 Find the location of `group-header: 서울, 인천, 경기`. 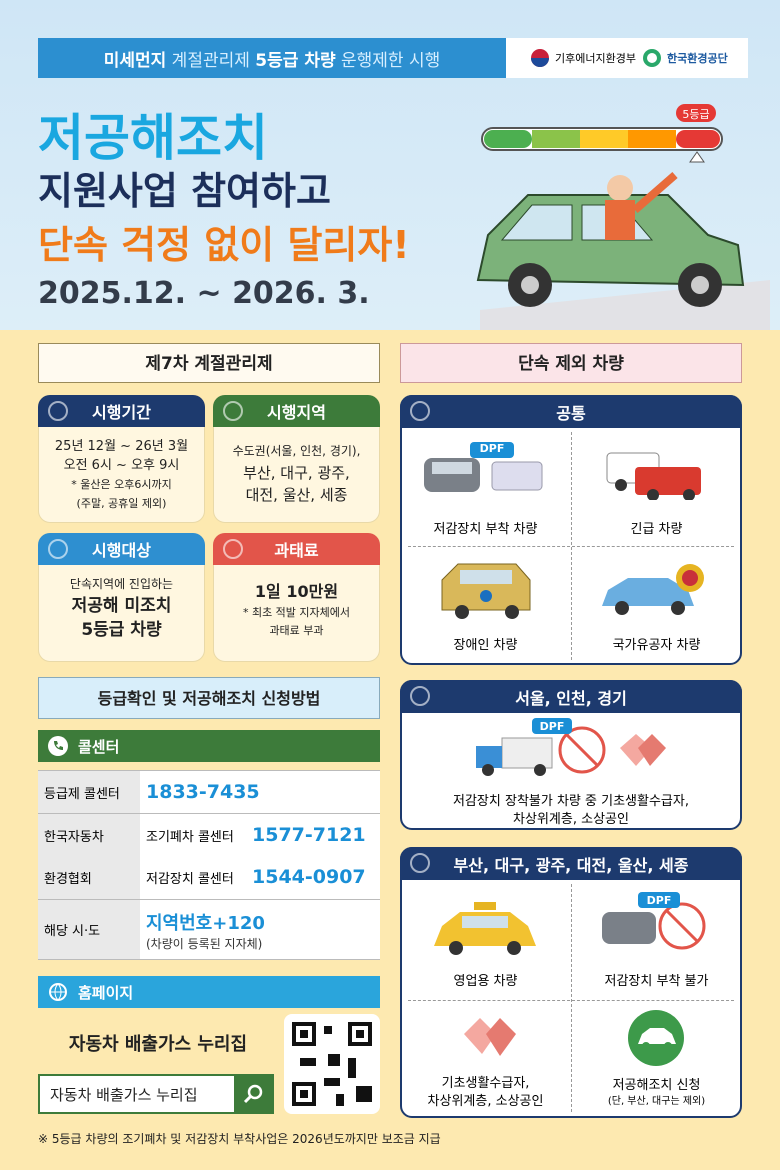

group-header: 서울, 인천, 경기 is located at coordinates (571, 696).